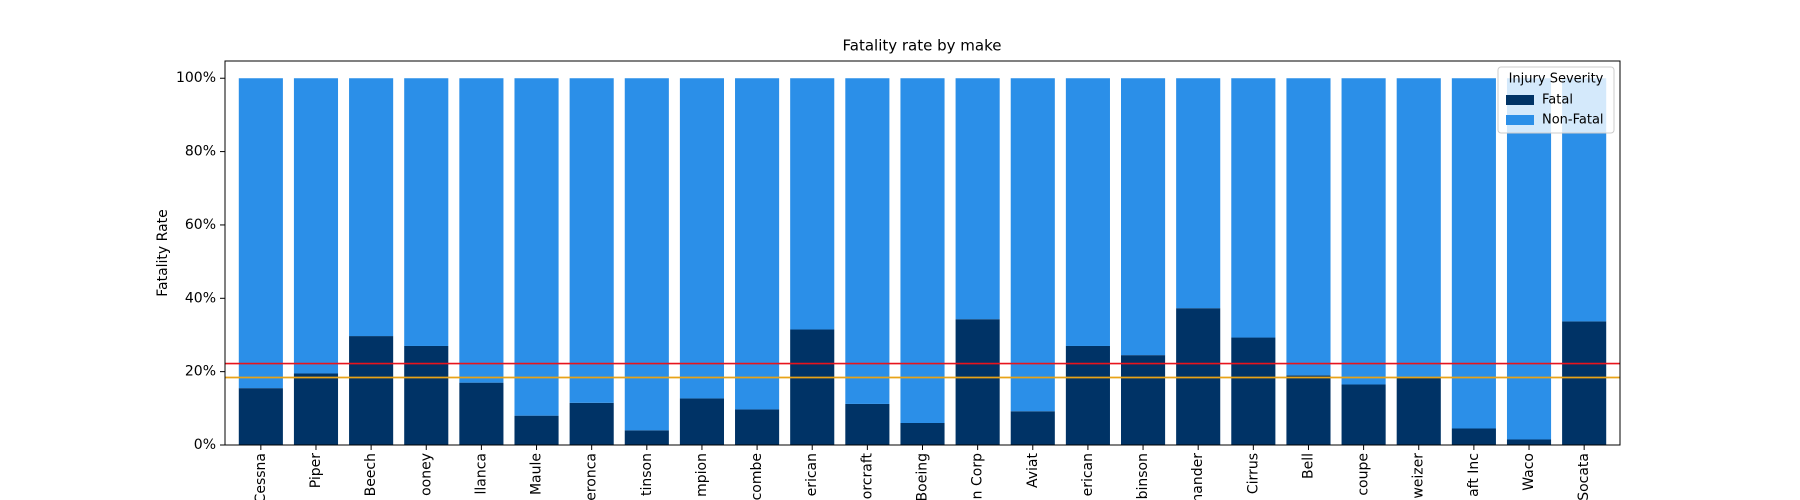  Describe the element at coordinates (200, 225) in the screenshot. I see `y-tick-label: 60%` at that location.